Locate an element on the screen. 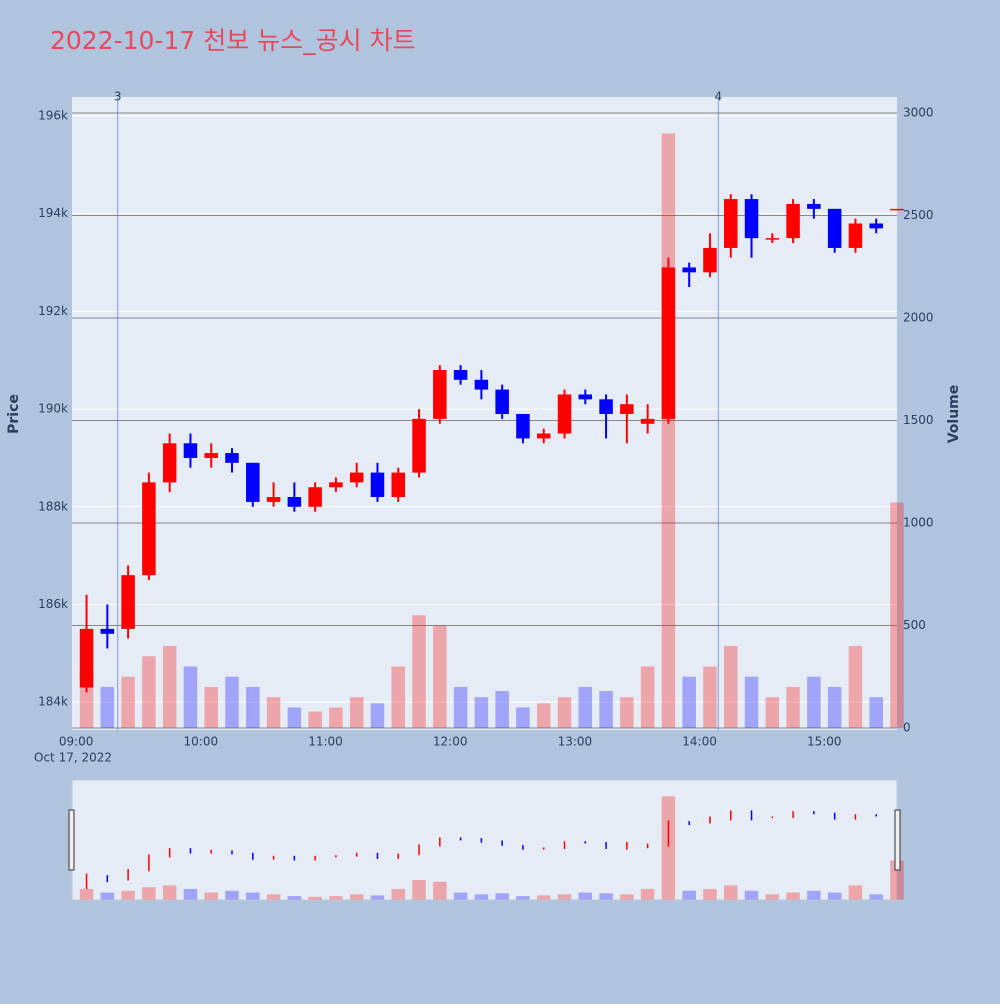 The width and height of the screenshot is (1000, 1004). y2-tick-label: 2000 is located at coordinates (918, 317).